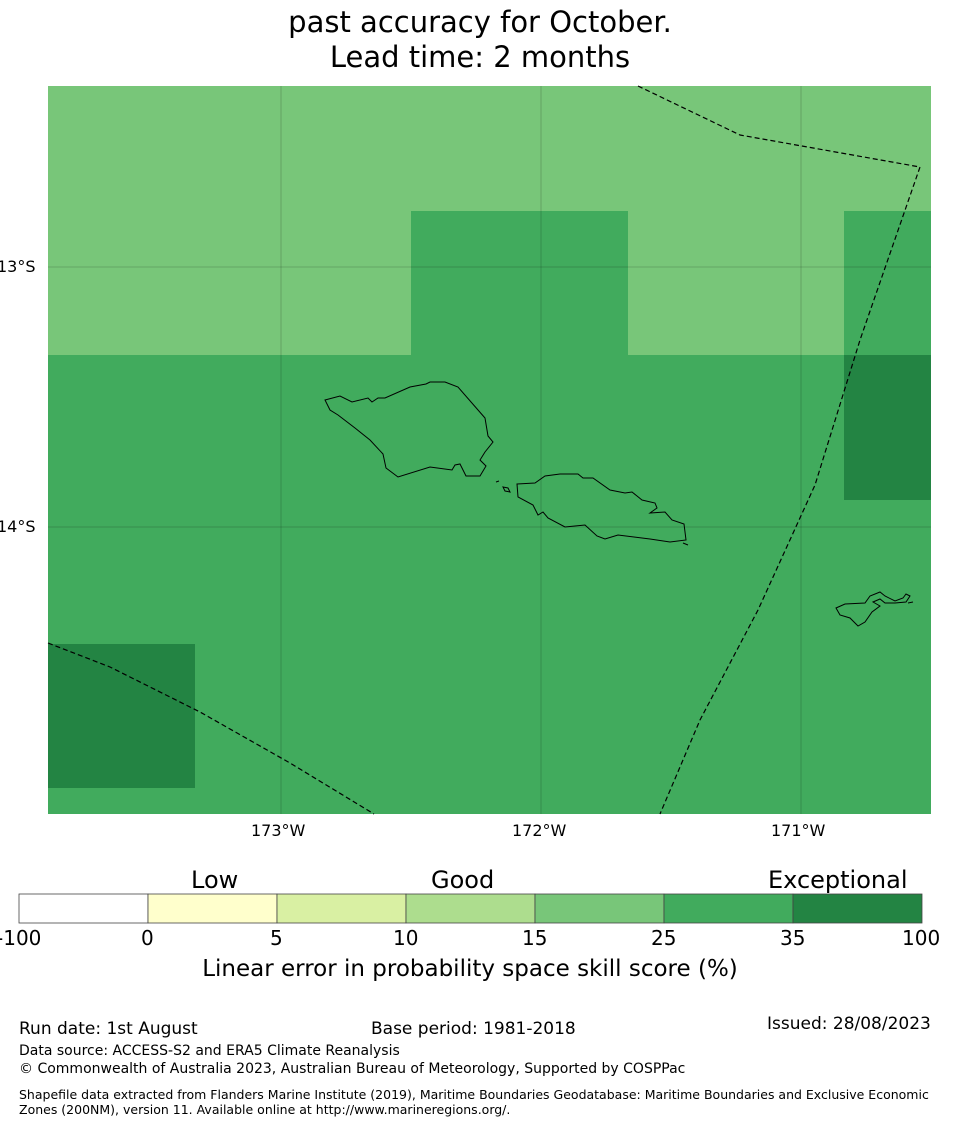  What do you see at coordinates (463, 880) in the screenshot?
I see `colorbar-heading-good: Good` at bounding box center [463, 880].